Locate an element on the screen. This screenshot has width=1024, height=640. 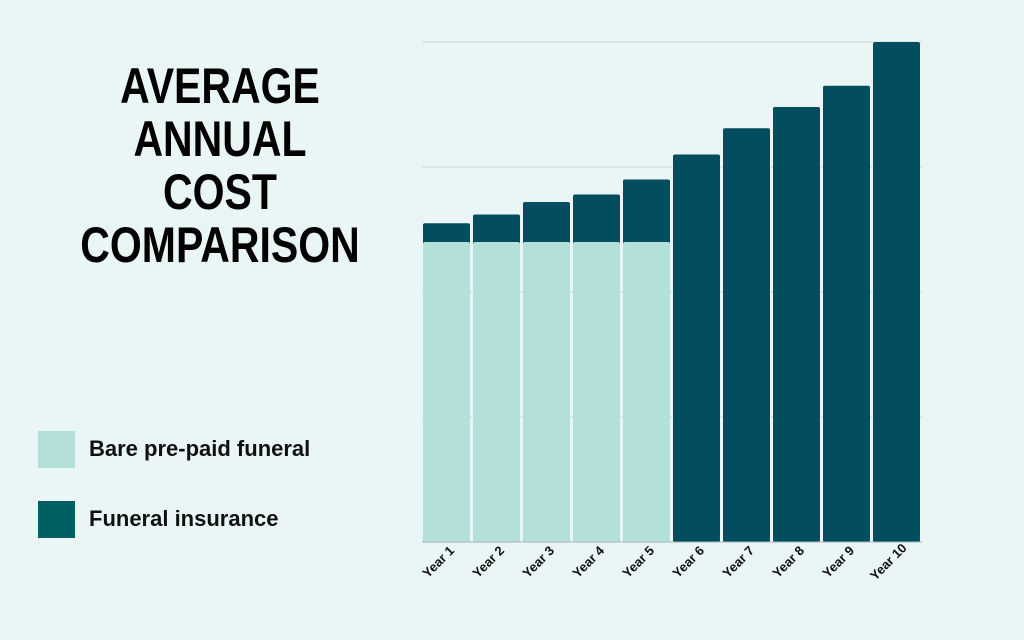
x-tick-label: Year 6 is located at coordinates (688, 562).